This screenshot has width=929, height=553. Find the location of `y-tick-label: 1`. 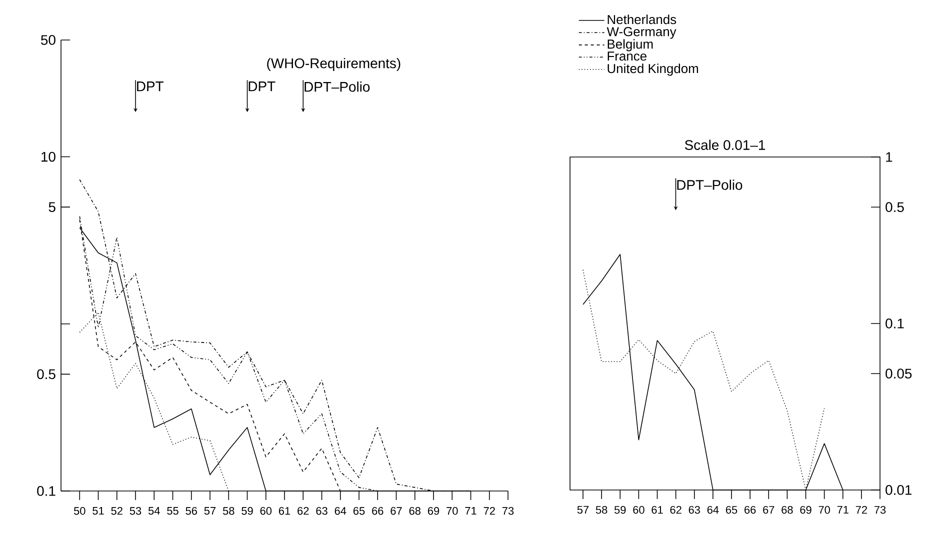

y-tick-label: 1 is located at coordinates (889, 157).